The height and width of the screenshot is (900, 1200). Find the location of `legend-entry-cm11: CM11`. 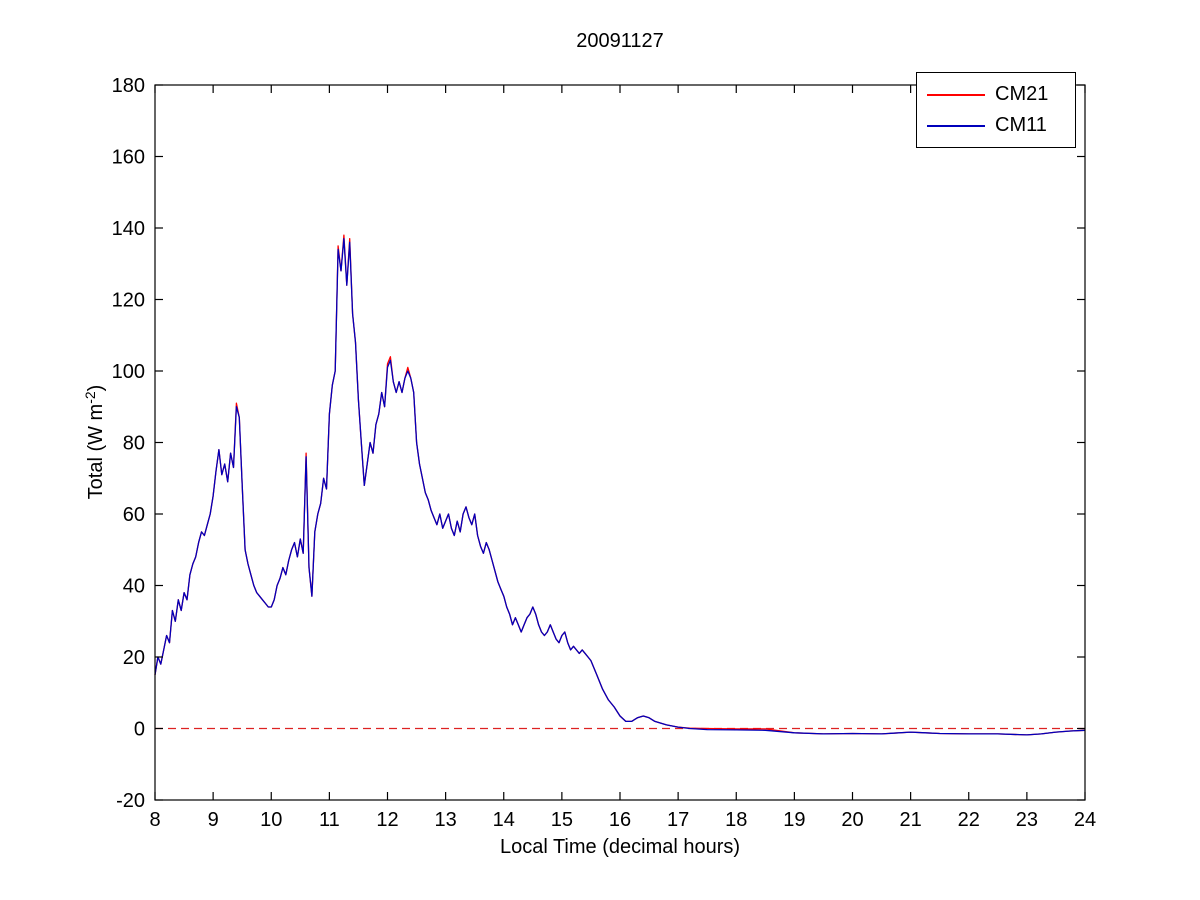

legend-entry-cm11: CM11 is located at coordinates (996, 125).